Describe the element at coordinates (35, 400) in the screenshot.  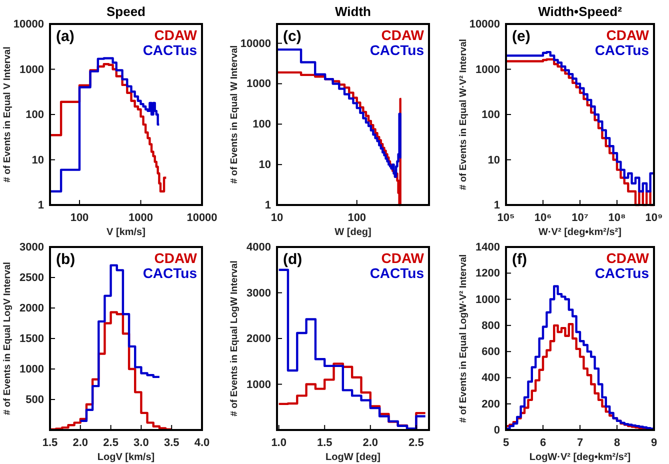
I see `y-tick-label: 500` at that location.